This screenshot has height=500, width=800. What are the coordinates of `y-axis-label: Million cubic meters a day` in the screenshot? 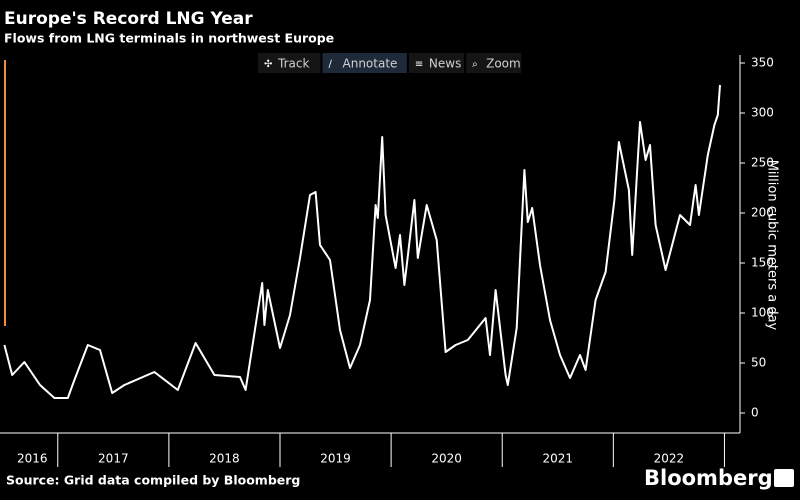 It's located at (772, 245).